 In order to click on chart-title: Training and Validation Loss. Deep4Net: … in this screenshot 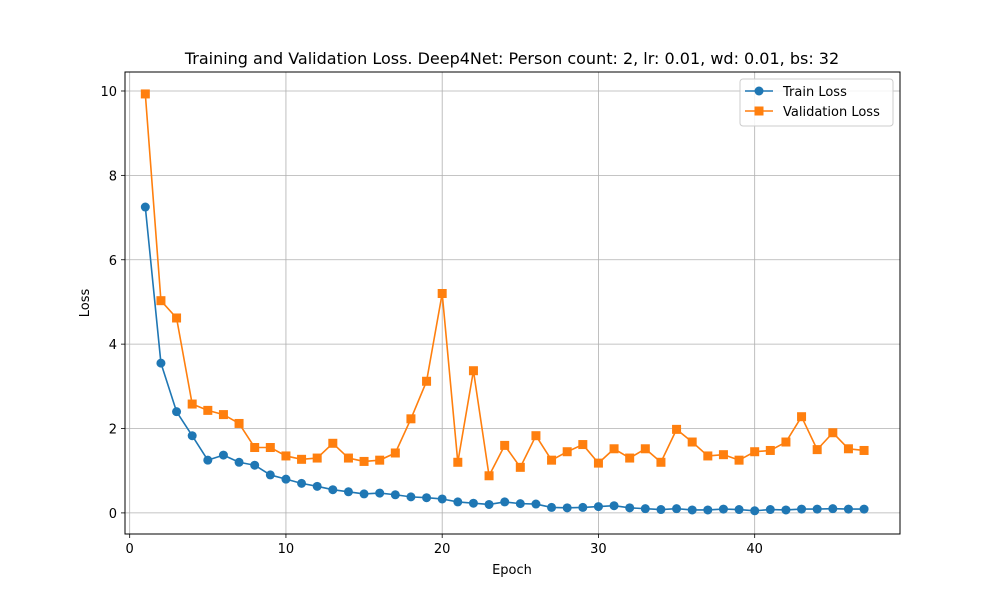, I will do `click(511, 58)`.